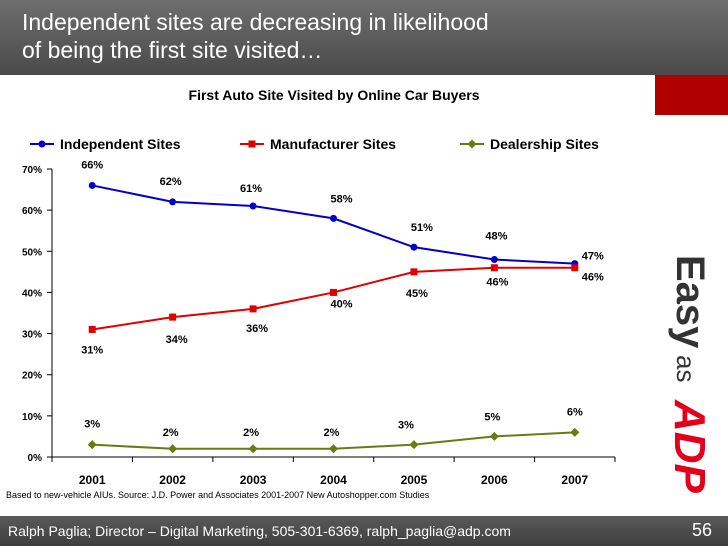  What do you see at coordinates (414, 480) in the screenshot?
I see `x-tick-label-4: 2005` at bounding box center [414, 480].